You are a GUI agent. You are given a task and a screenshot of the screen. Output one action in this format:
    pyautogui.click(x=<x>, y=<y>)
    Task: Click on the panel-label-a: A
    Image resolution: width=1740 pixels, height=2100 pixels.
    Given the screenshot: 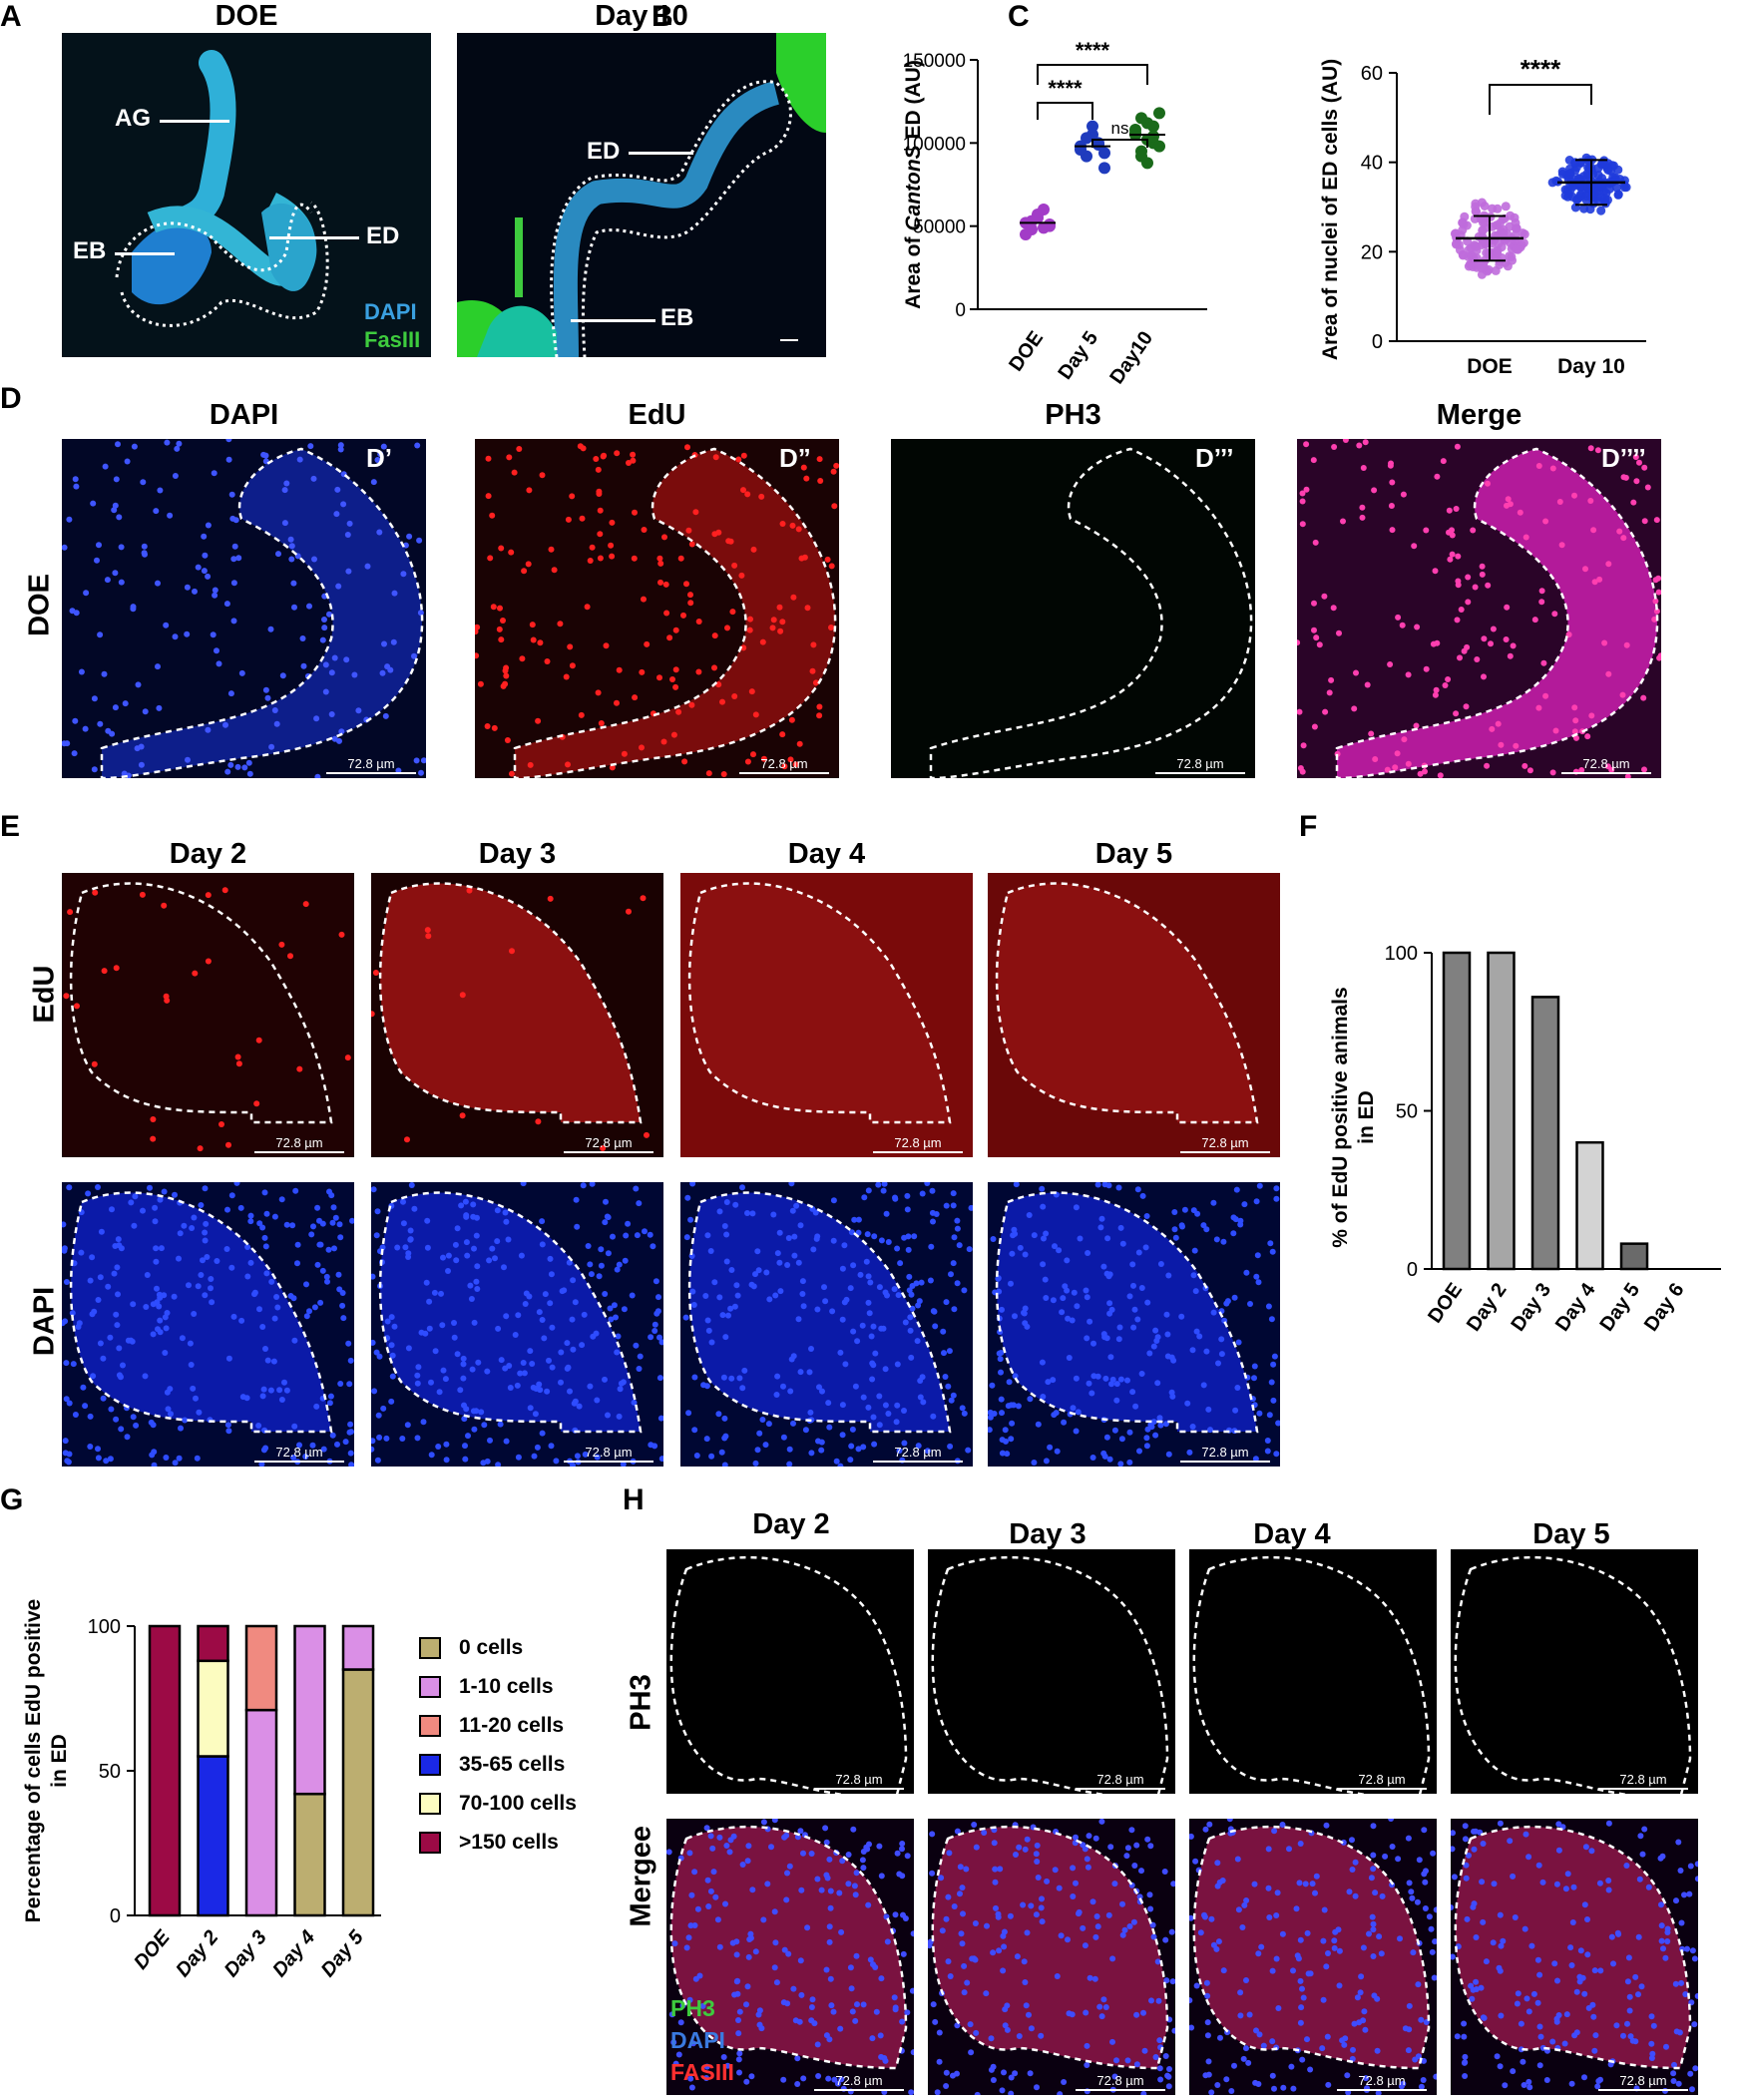 What is the action you would take?
    pyautogui.click(x=11, y=16)
    